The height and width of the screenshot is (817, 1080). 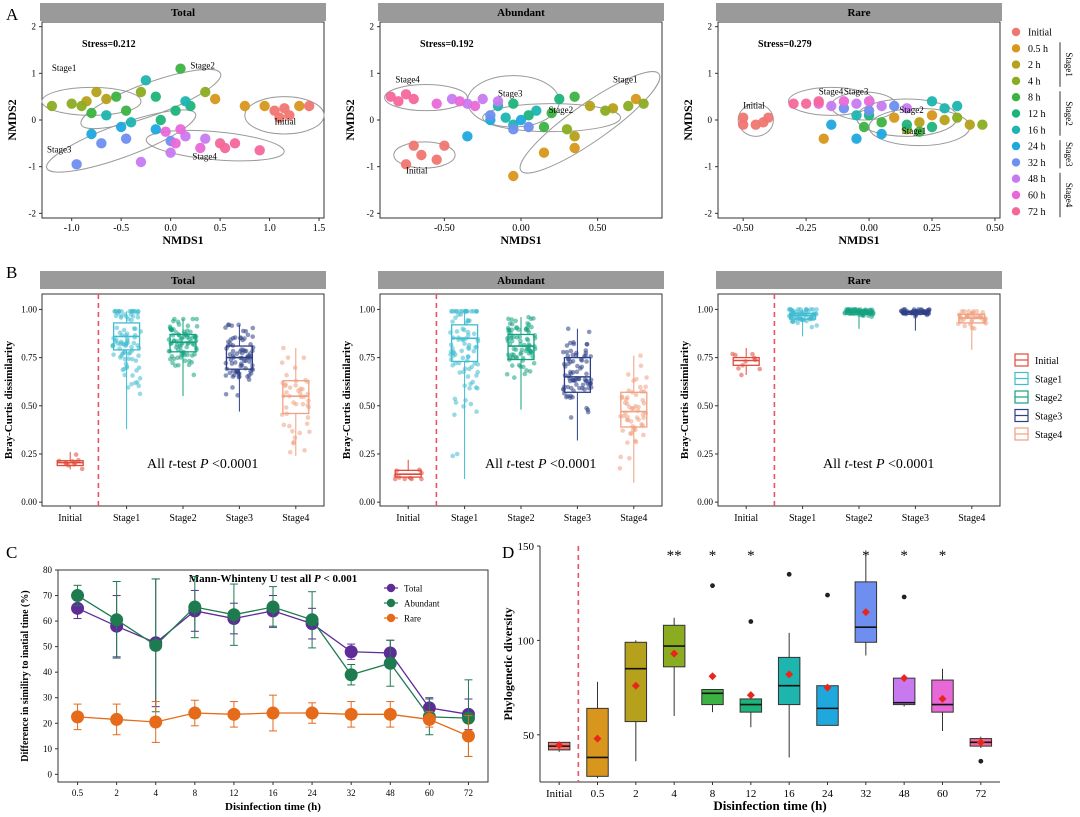 What do you see at coordinates (1037, 196) in the screenshot?
I see `legend-label: 60 h` at bounding box center [1037, 196].